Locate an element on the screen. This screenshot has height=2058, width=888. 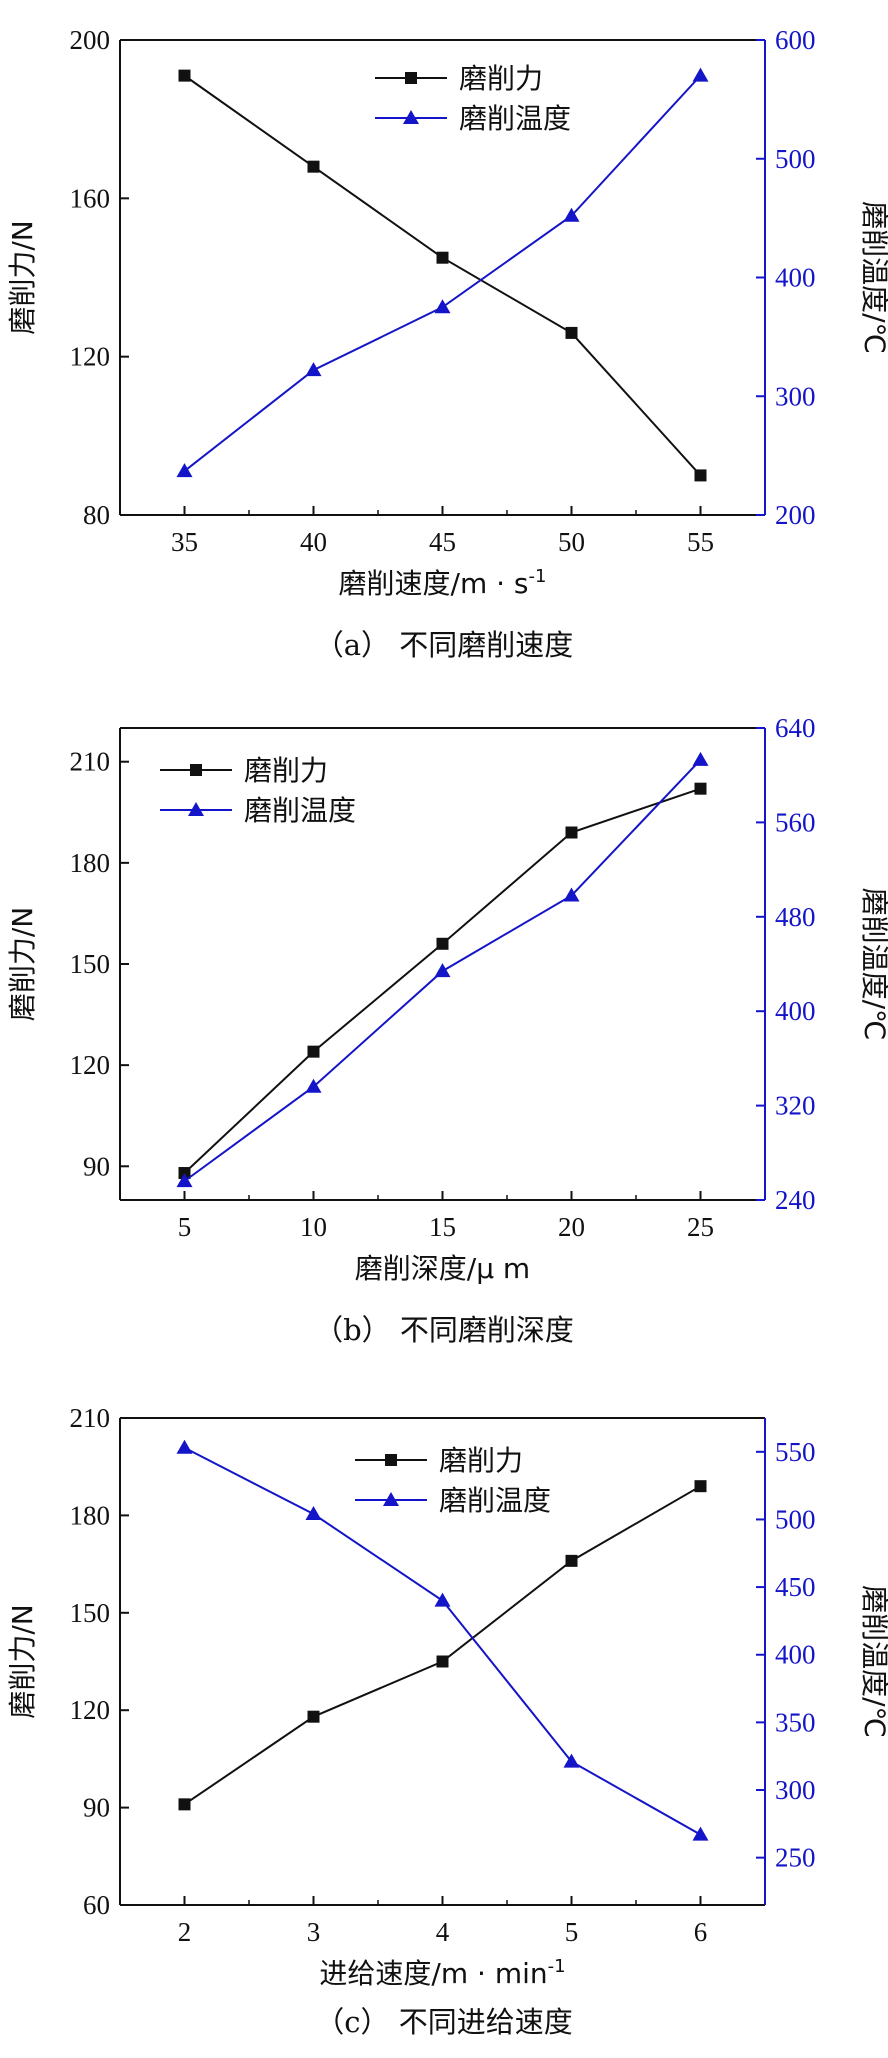
x-tick-label: 10 is located at coordinates (313, 1227).